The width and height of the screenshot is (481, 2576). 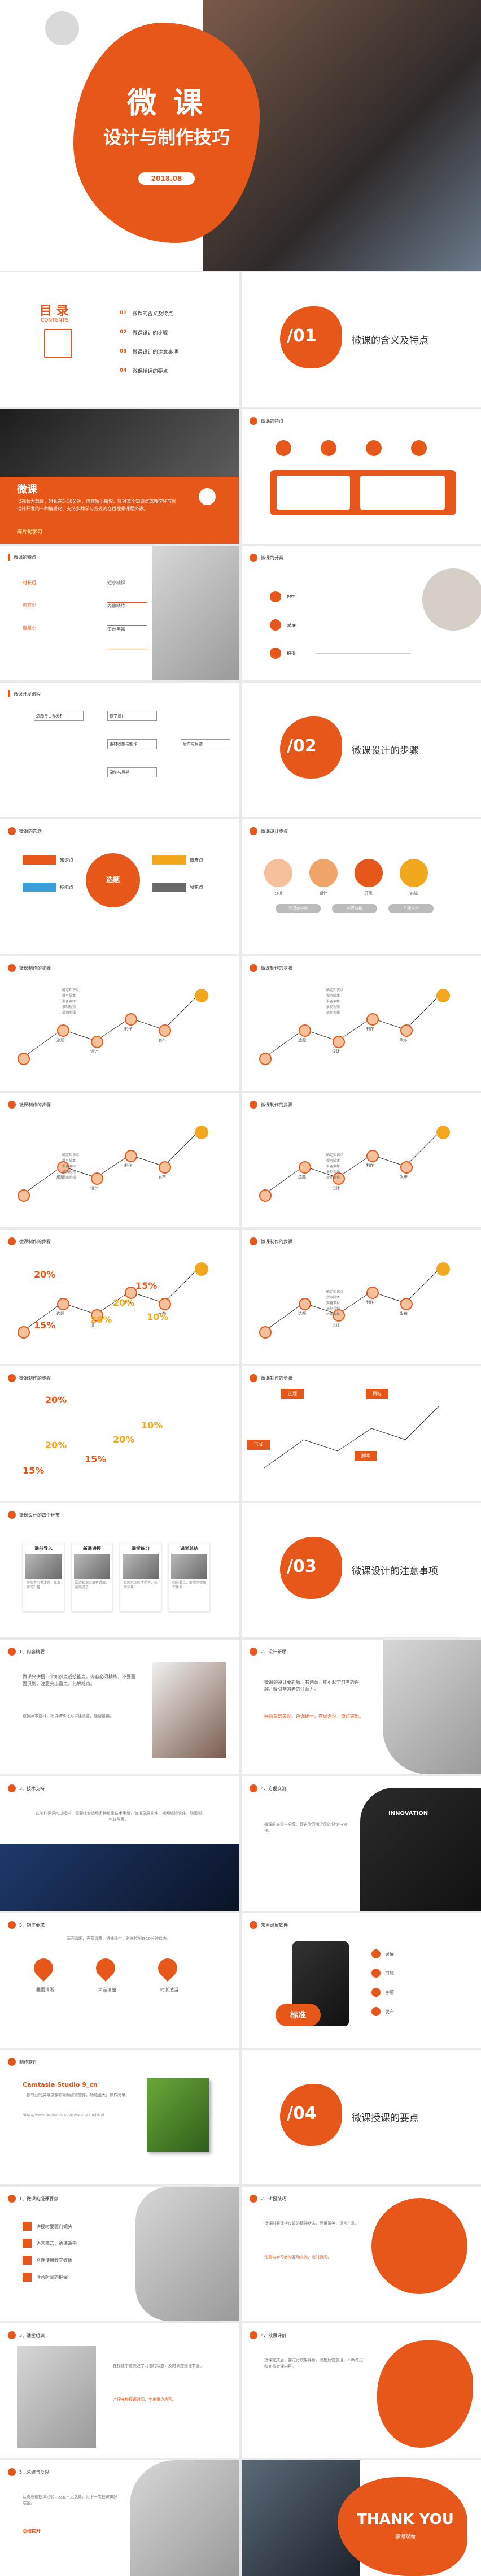 What do you see at coordinates (132, 759) in the screenshot?
I see `slide-07-flow: 选题与目标分析 教学设计 素材收集与制作 录制与后期 发布与反馈` at bounding box center [132, 759].